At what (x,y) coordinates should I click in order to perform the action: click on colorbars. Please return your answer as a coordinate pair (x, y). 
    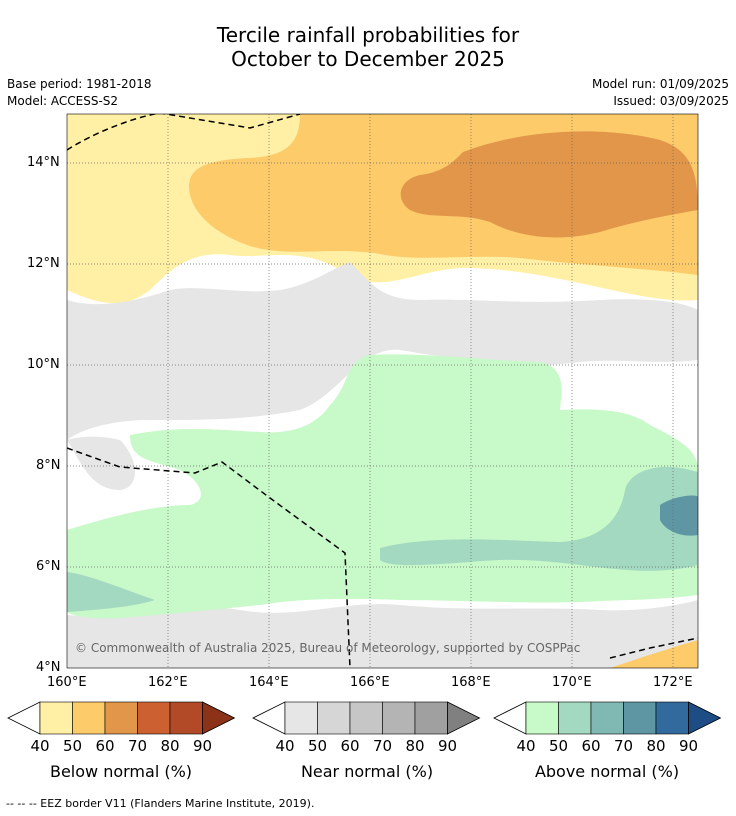
    Looking at the image, I should click on (364, 718).